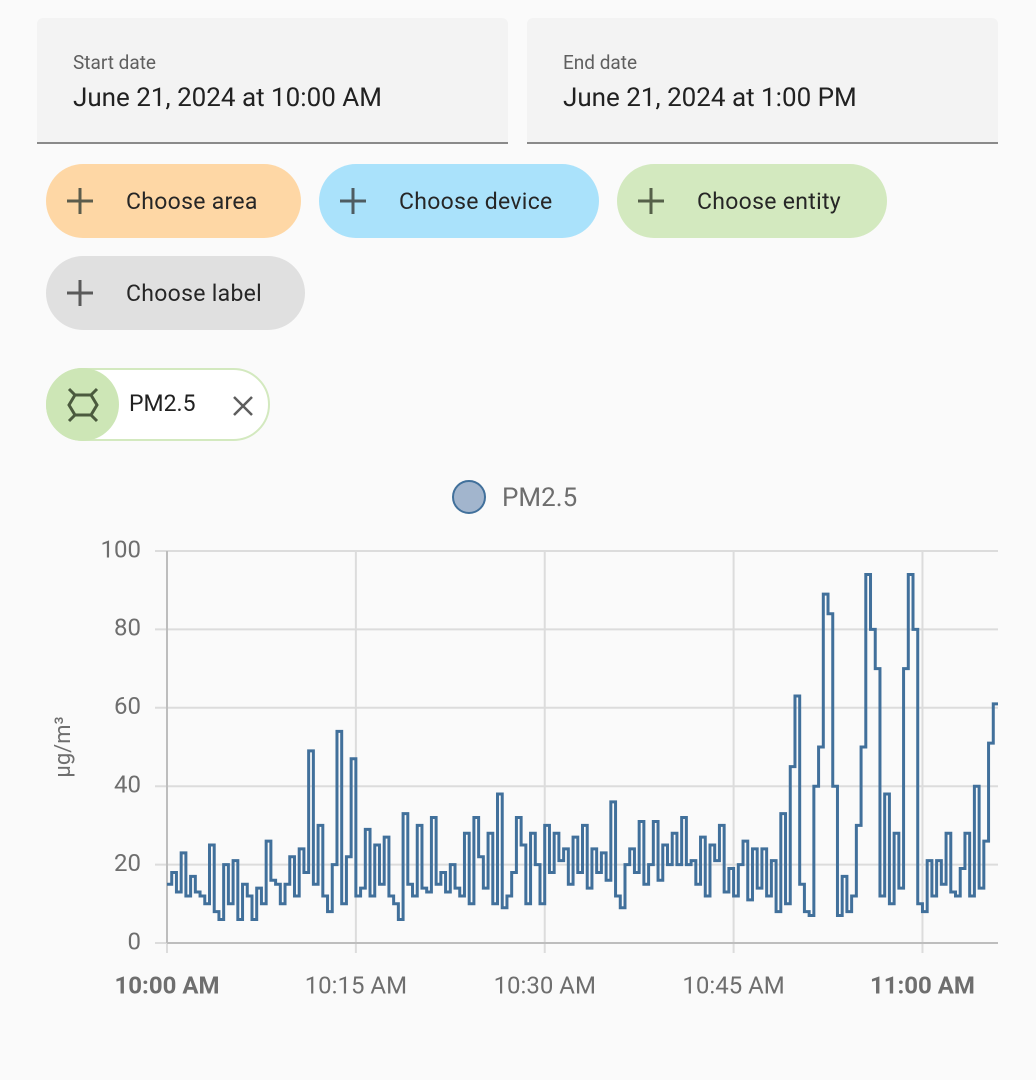 This screenshot has height=1080, width=1036. What do you see at coordinates (127, 863) in the screenshot?
I see `y-tick-label: 20` at bounding box center [127, 863].